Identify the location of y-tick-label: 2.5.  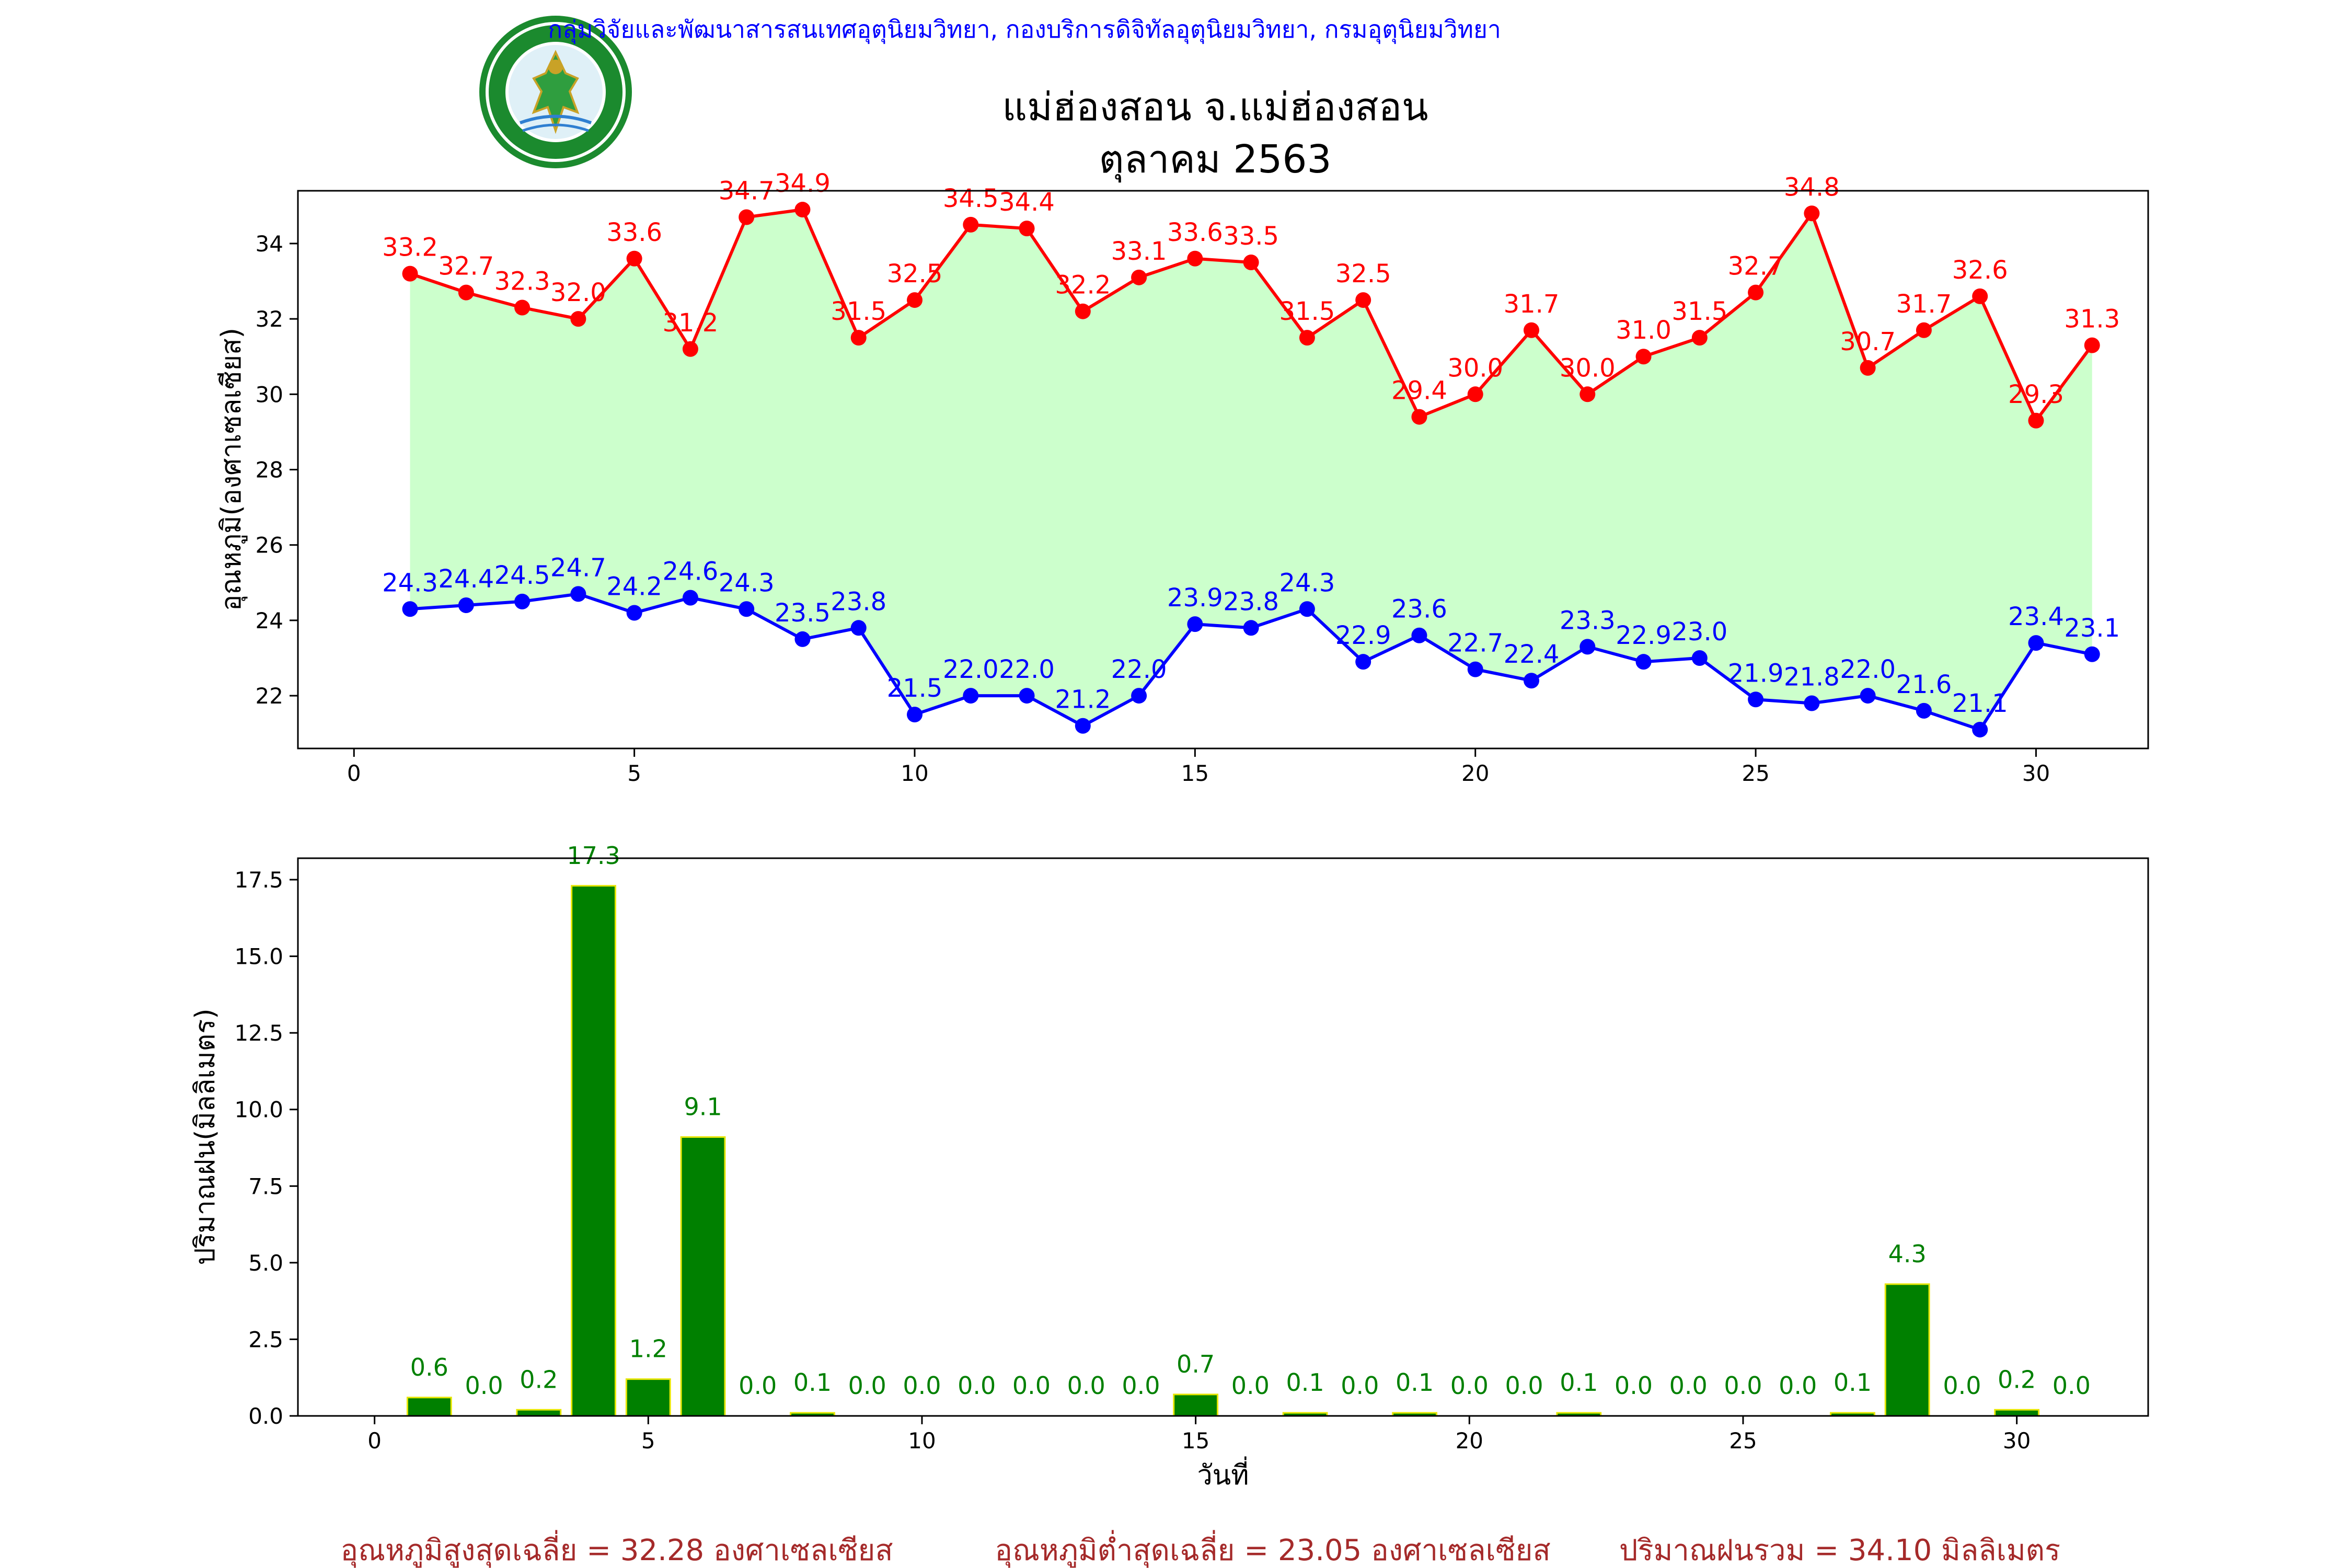
(265, 1339).